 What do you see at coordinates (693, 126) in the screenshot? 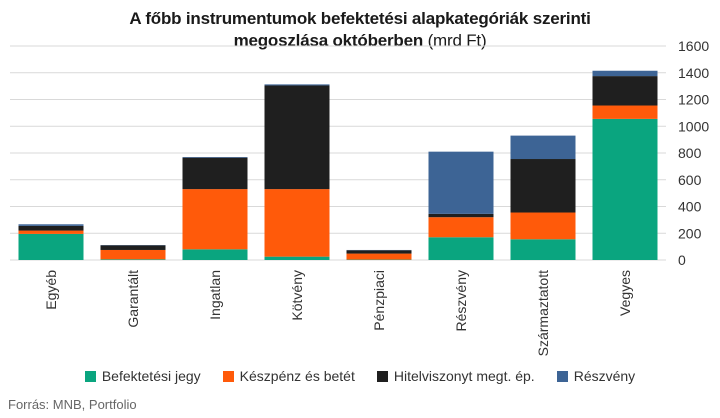
I see `y-tick-label: 1000` at bounding box center [693, 126].